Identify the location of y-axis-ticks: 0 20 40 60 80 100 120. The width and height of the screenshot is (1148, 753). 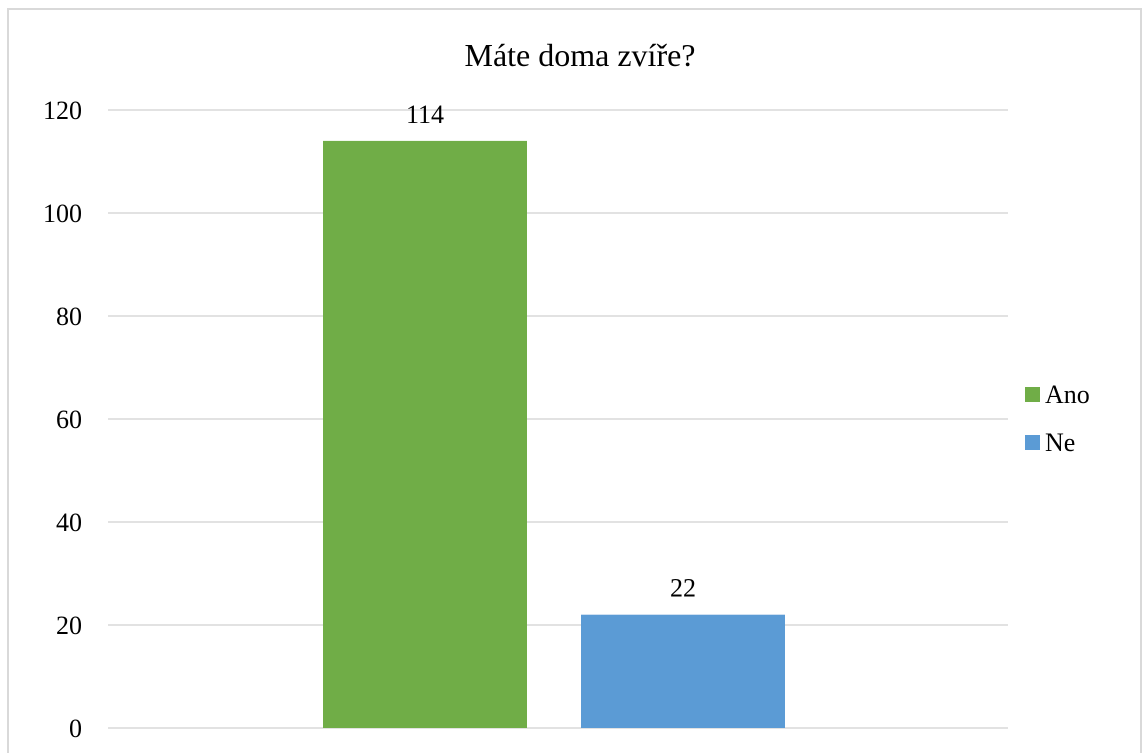
(62, 419).